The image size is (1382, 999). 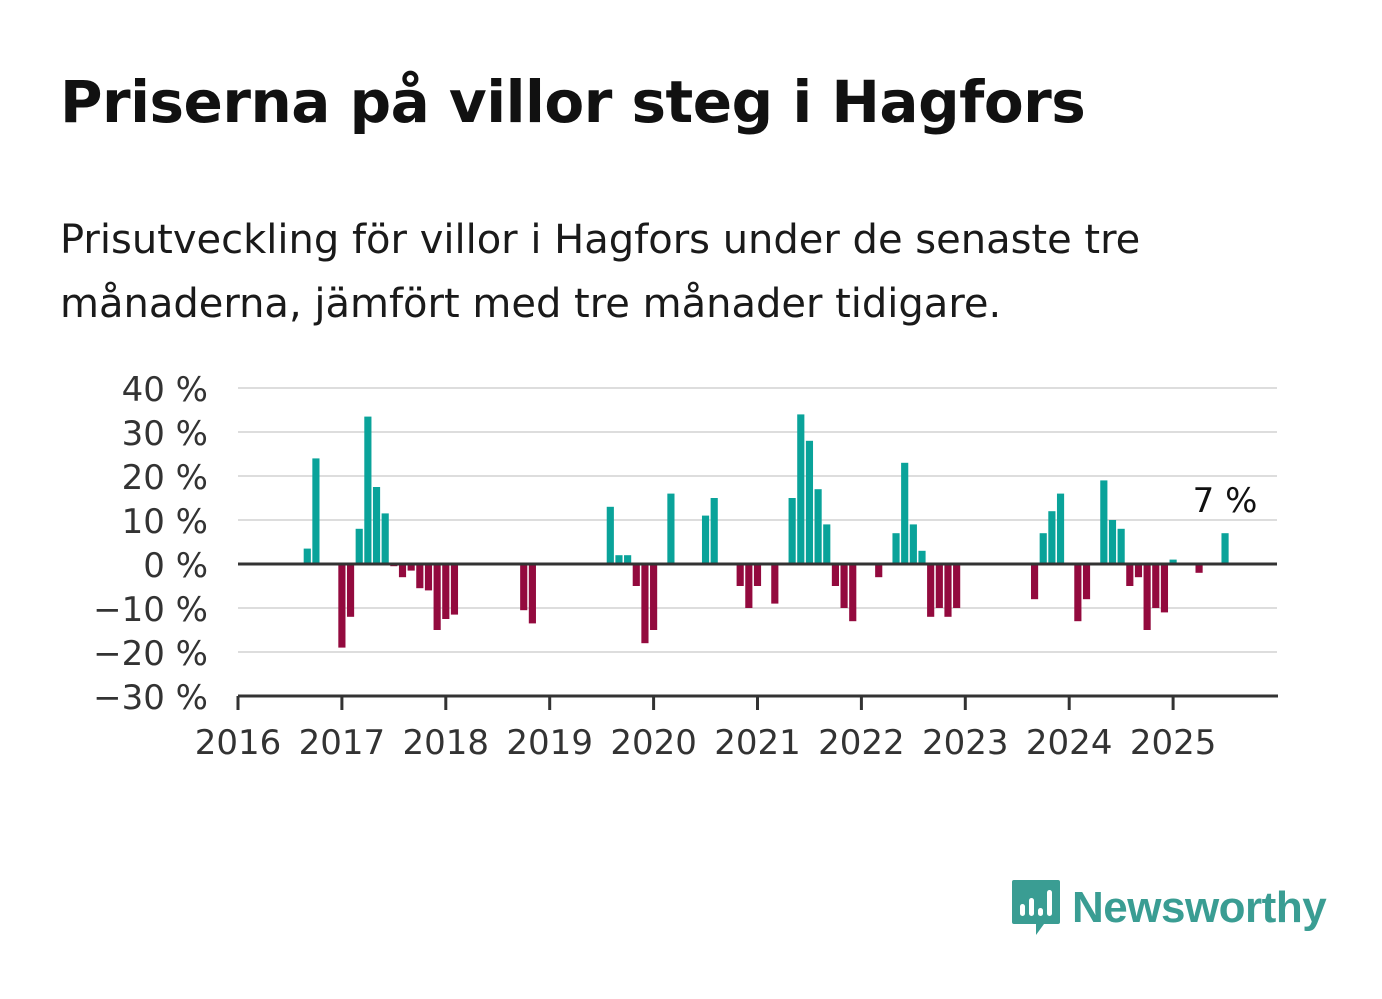 I want to click on x-tick-label: 2018, so click(x=446, y=743).